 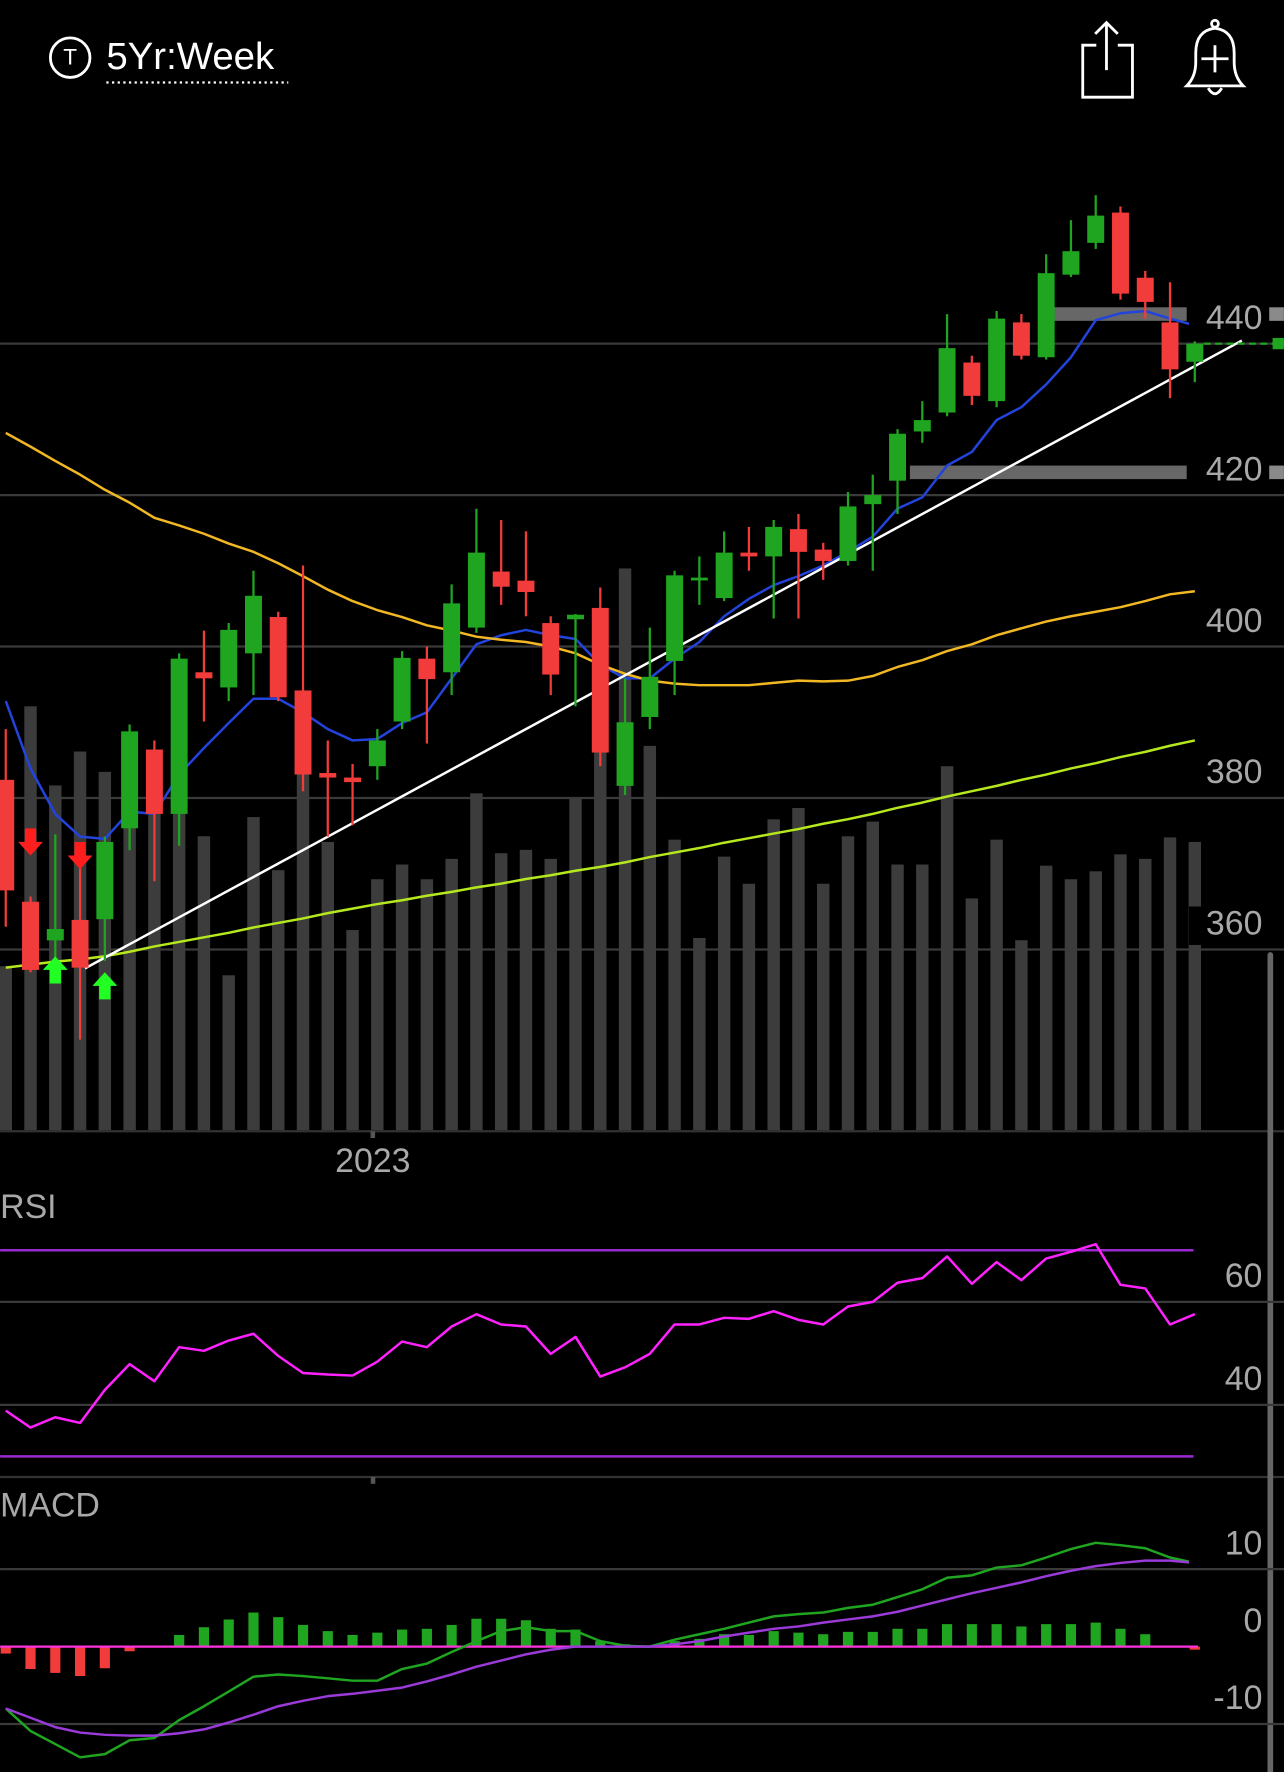 What do you see at coordinates (105, 986) in the screenshot?
I see `signal-arrow` at bounding box center [105, 986].